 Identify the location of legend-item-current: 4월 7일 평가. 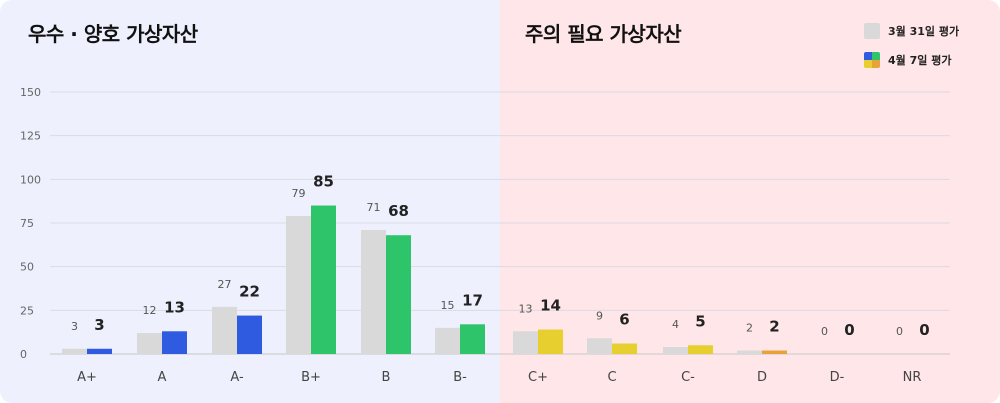
(911, 60).